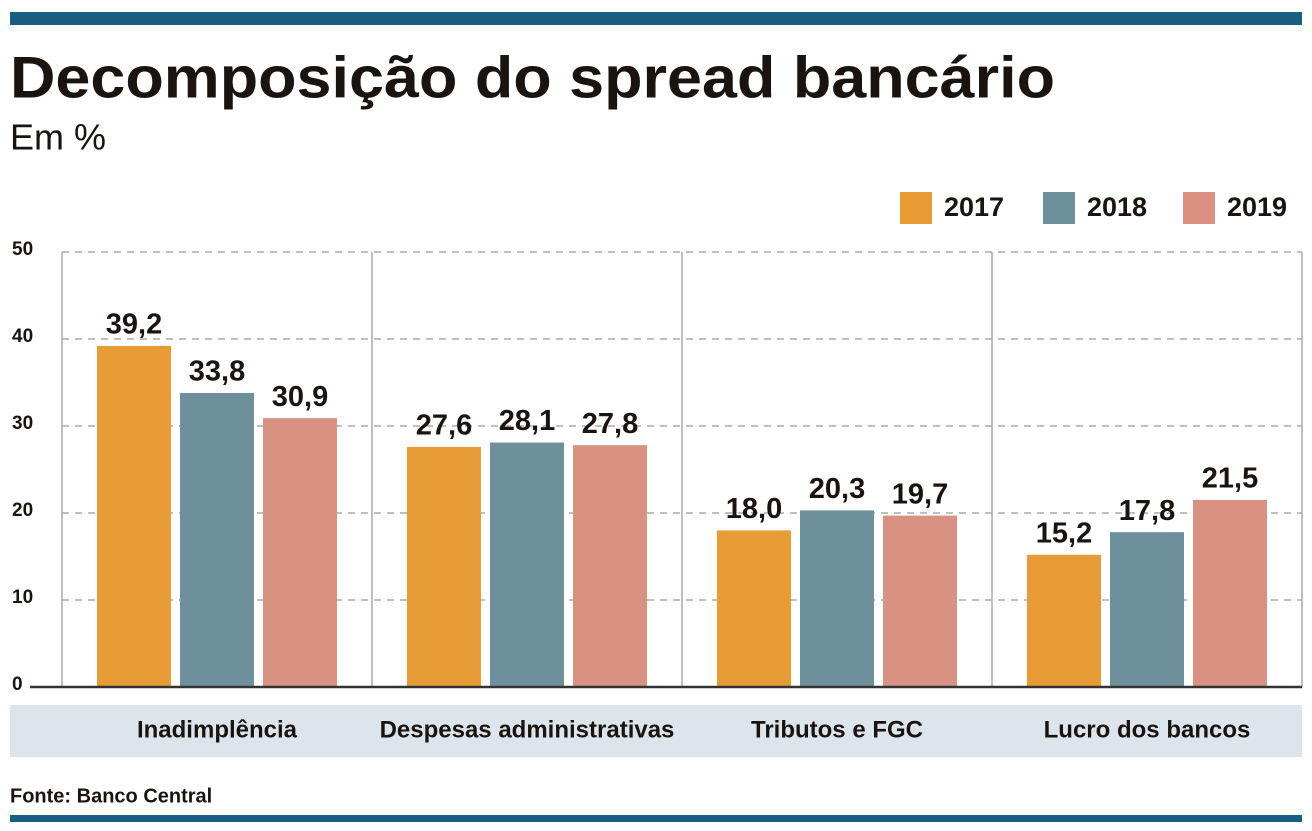  I want to click on y-tick-label: 30, so click(22, 423).